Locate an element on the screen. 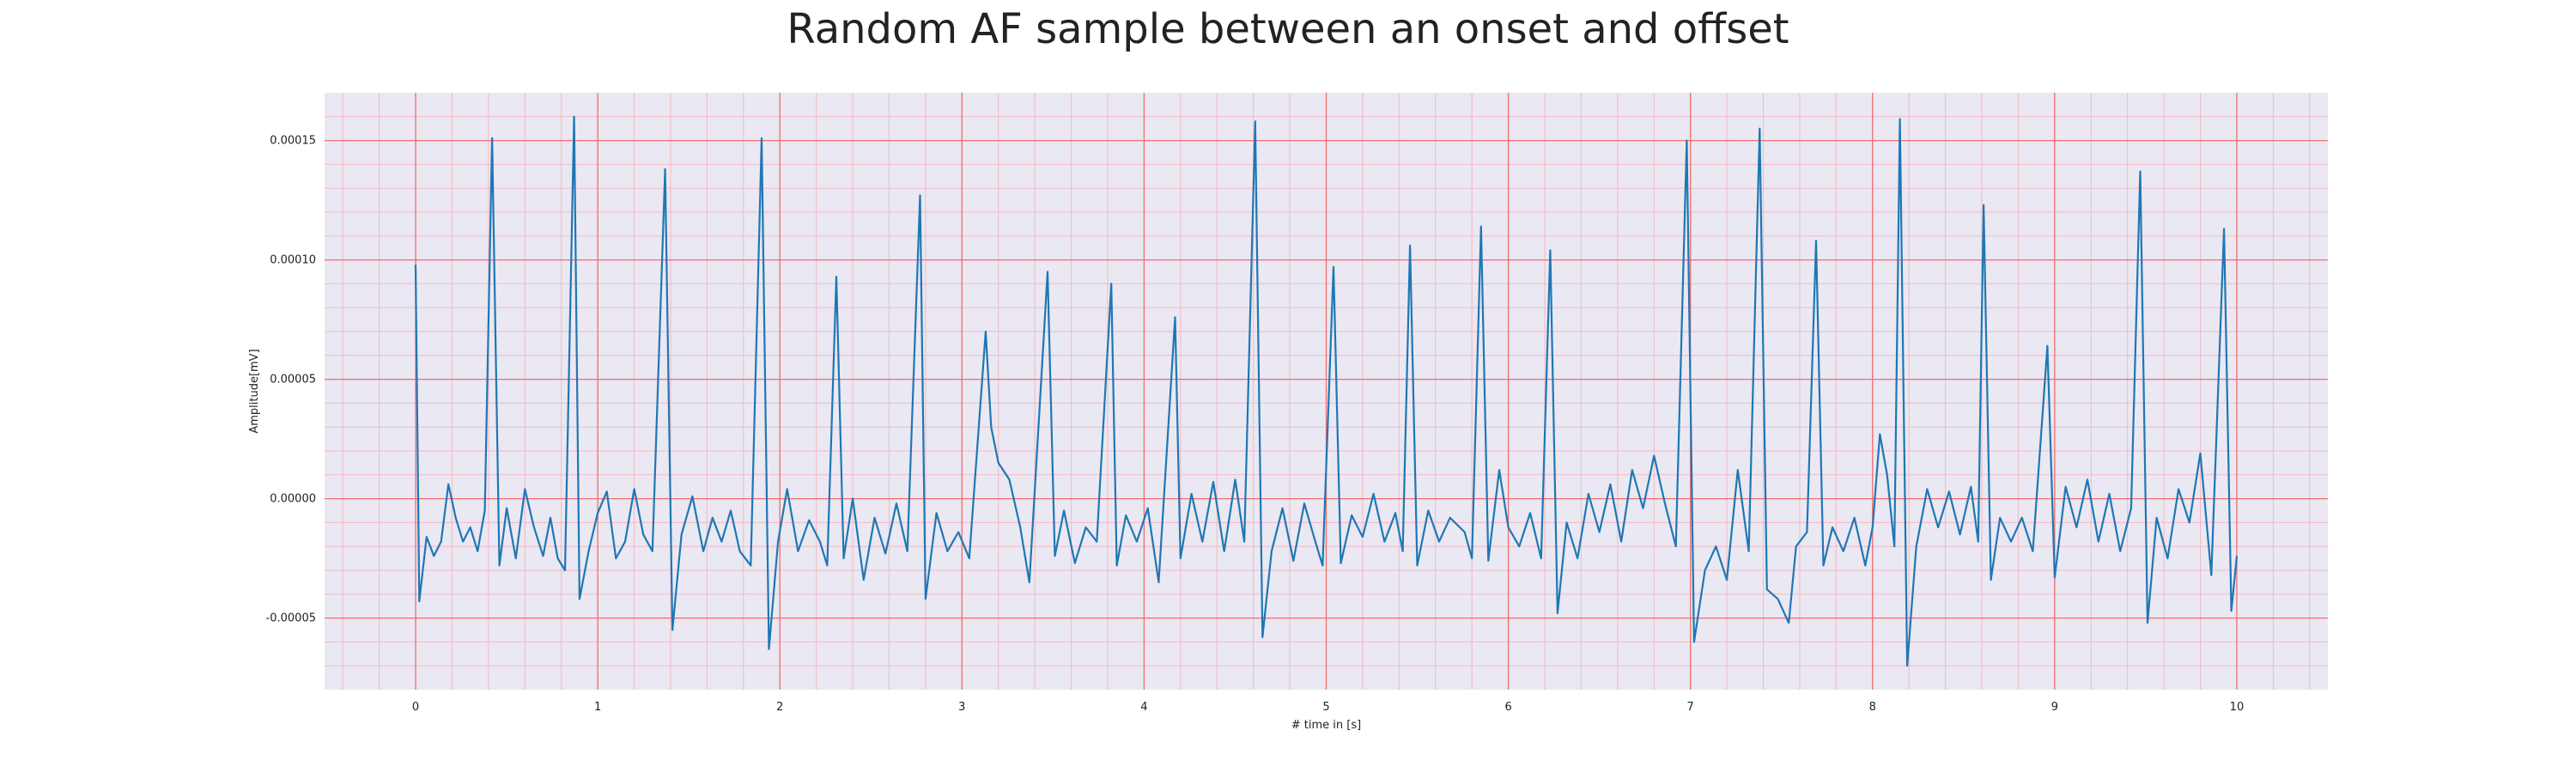 This screenshot has height=773, width=2576. y-tick-label: 0.00005 is located at coordinates (293, 380).